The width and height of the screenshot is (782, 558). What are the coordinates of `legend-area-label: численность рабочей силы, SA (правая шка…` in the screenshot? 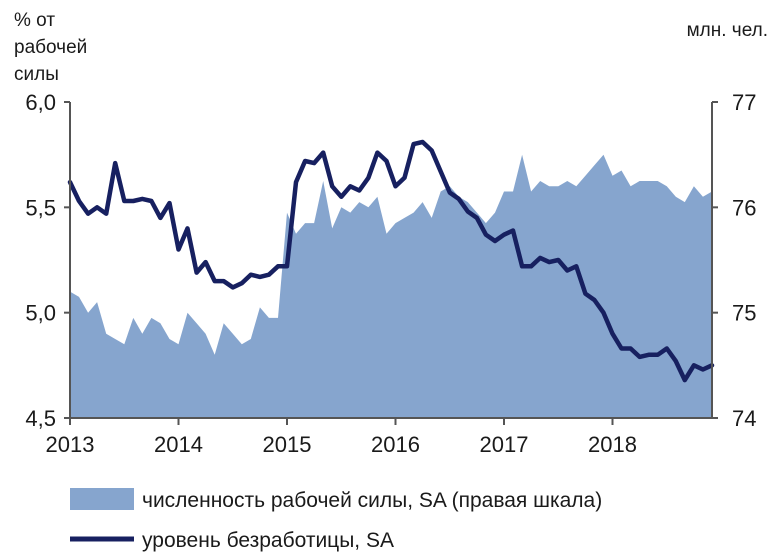 It's located at (372, 500).